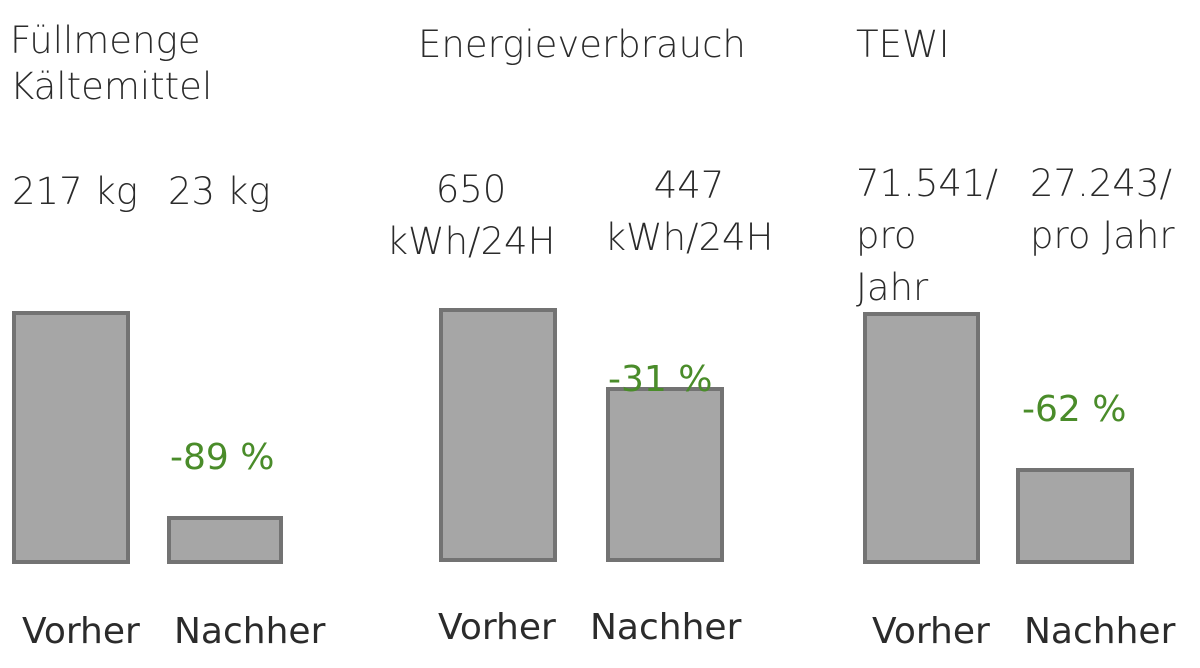  What do you see at coordinates (498, 435) in the screenshot?
I see `chart-2-bar-vorher` at bounding box center [498, 435].